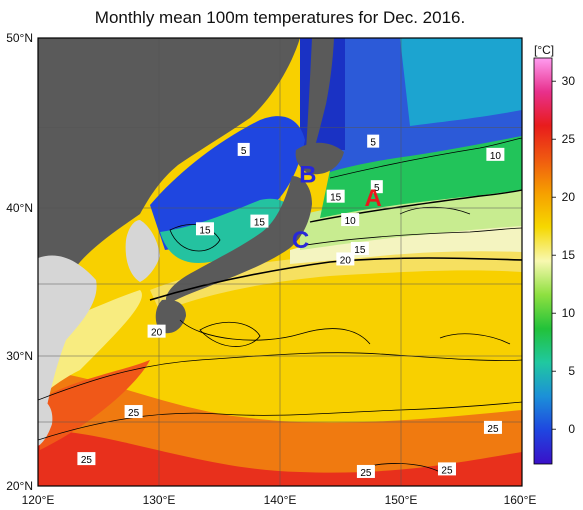 This screenshot has height=510, width=583. I want to click on colorbar-tick-label: 10, so click(569, 313).